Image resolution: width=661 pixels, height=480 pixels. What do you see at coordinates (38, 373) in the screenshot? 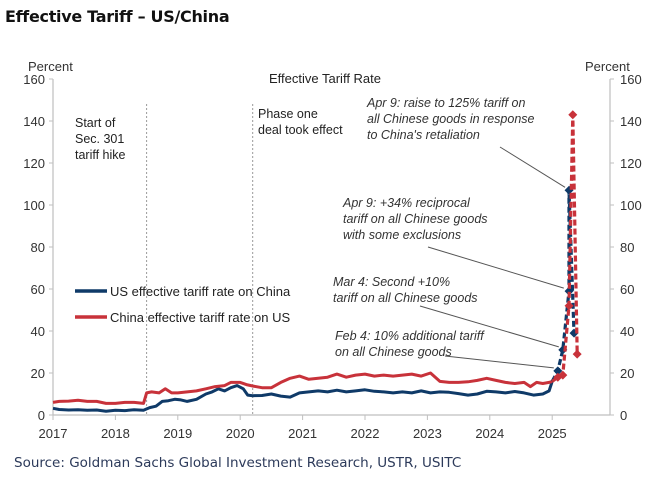
I see `y-tick-label-left: 20` at bounding box center [38, 373].